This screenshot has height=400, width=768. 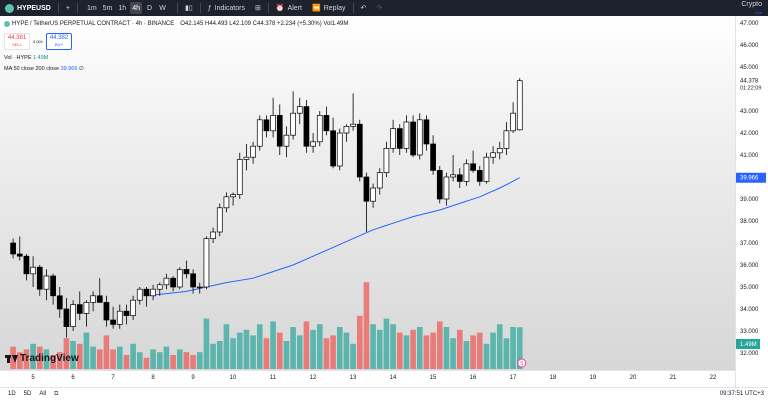 I want to click on utc-clock: 09:37:51 UTC+3, so click(x=741, y=394).